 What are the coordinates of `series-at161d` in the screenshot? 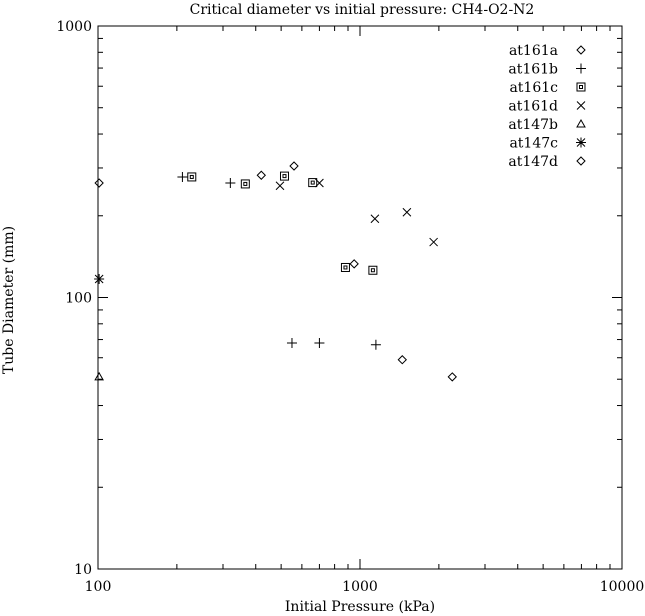 It's located at (356, 212).